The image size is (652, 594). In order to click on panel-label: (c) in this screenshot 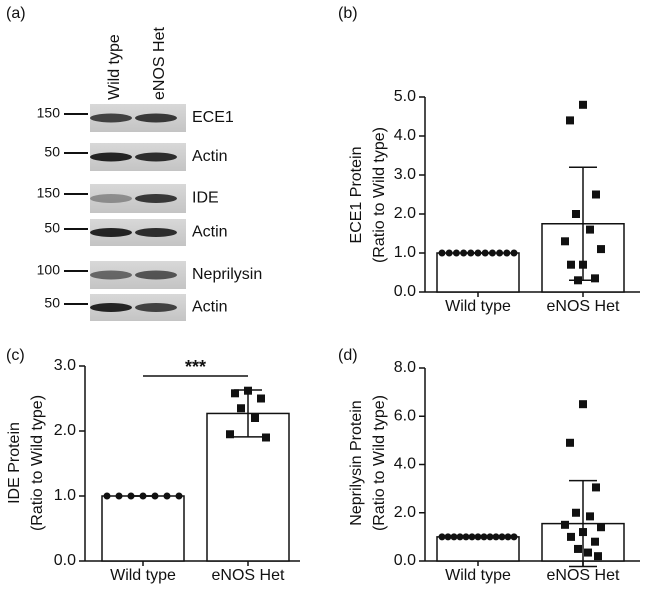, I will do `click(15, 355)`.